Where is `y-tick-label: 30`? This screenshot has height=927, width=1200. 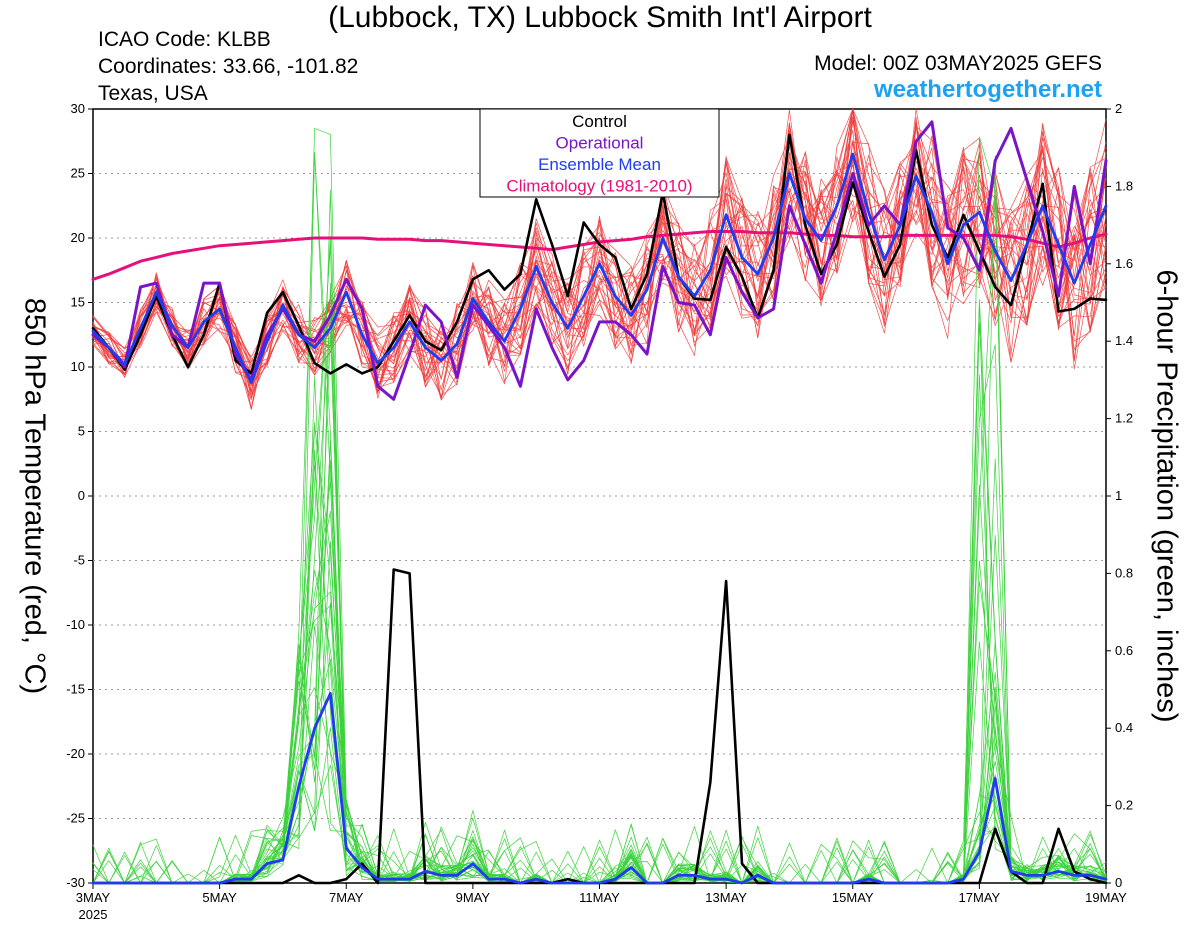
y-tick-label: 30 is located at coordinates (78, 108).